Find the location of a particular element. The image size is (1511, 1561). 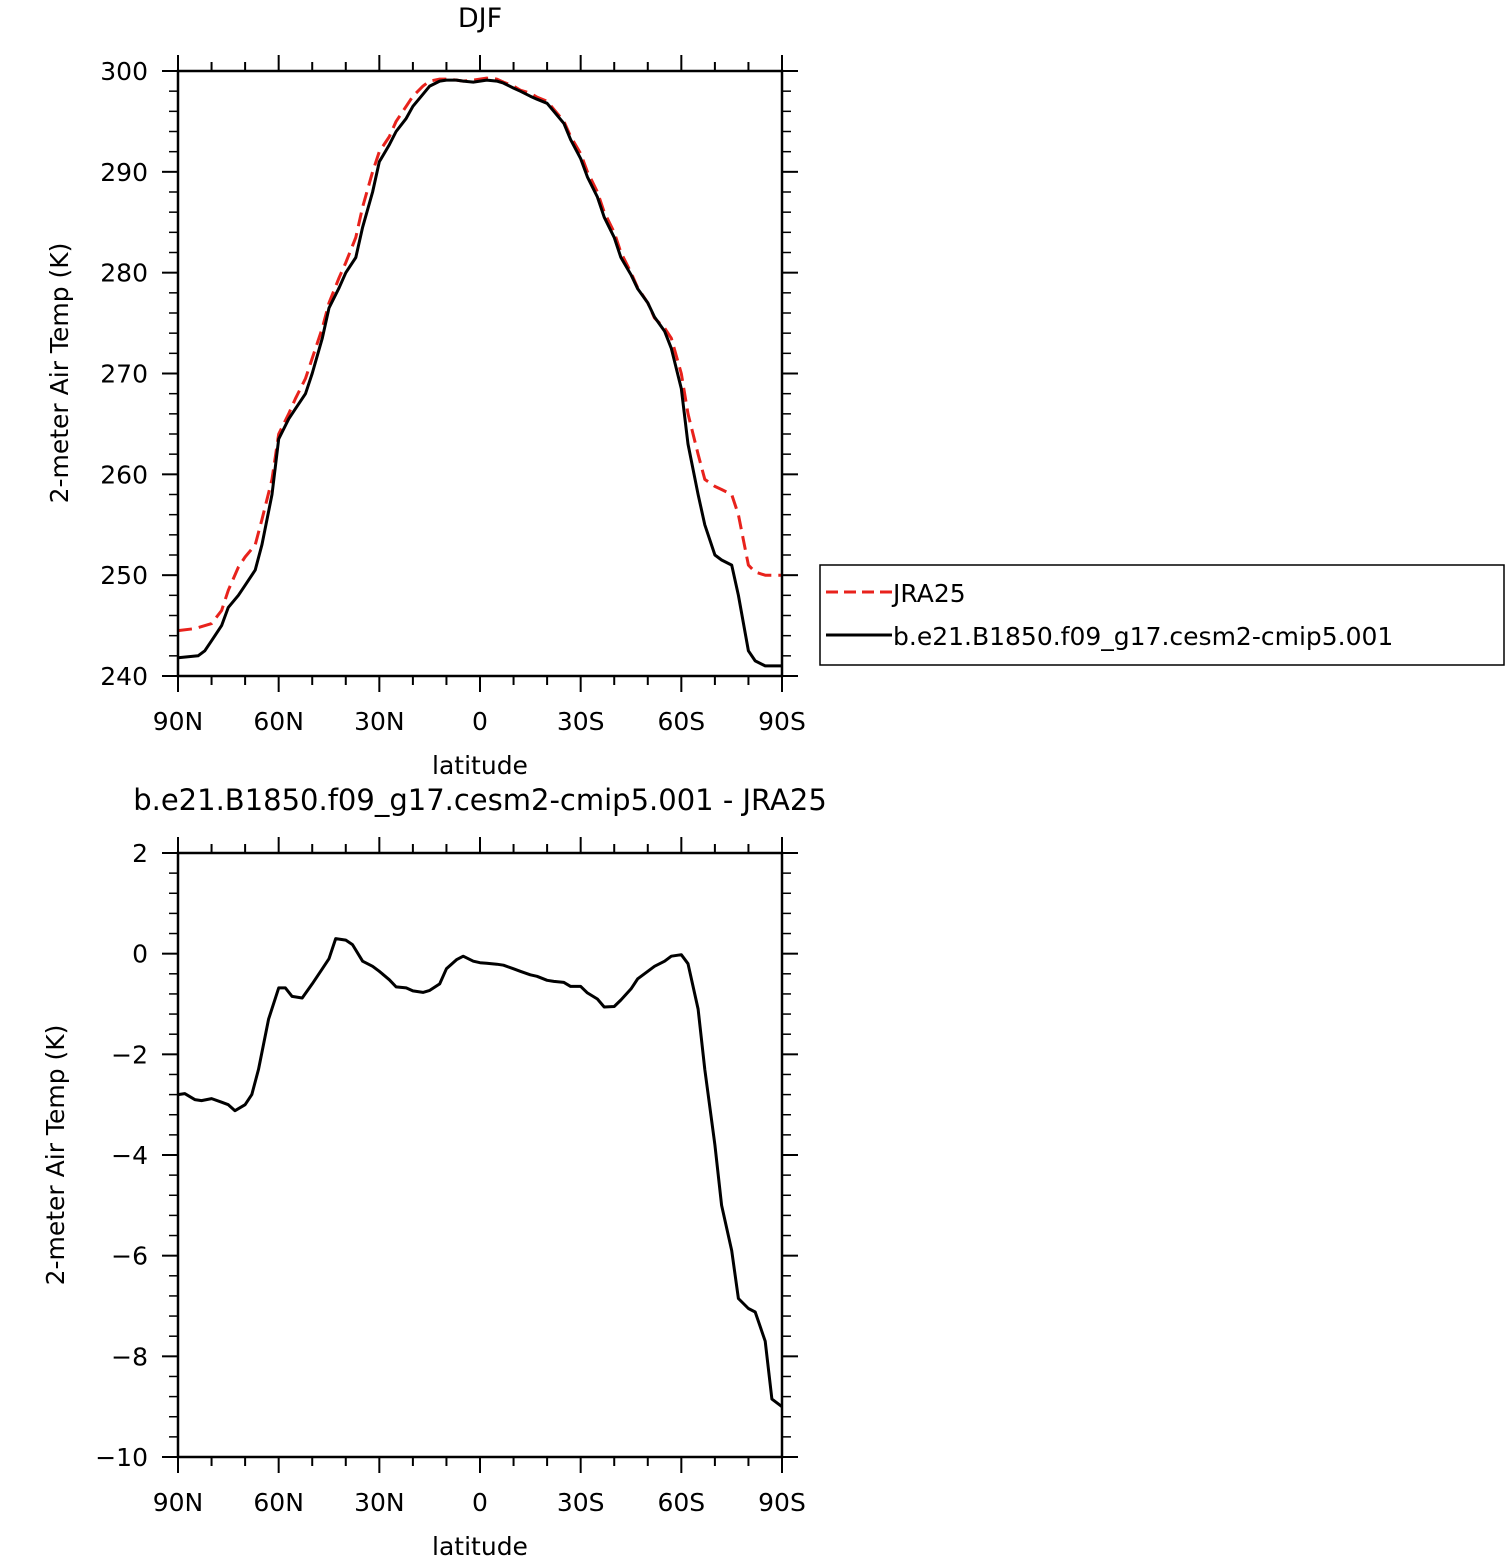

legend-label-cesm2: b.e21.B1850.f09_g17.cesm2-cmip5.001 is located at coordinates (1143, 636).